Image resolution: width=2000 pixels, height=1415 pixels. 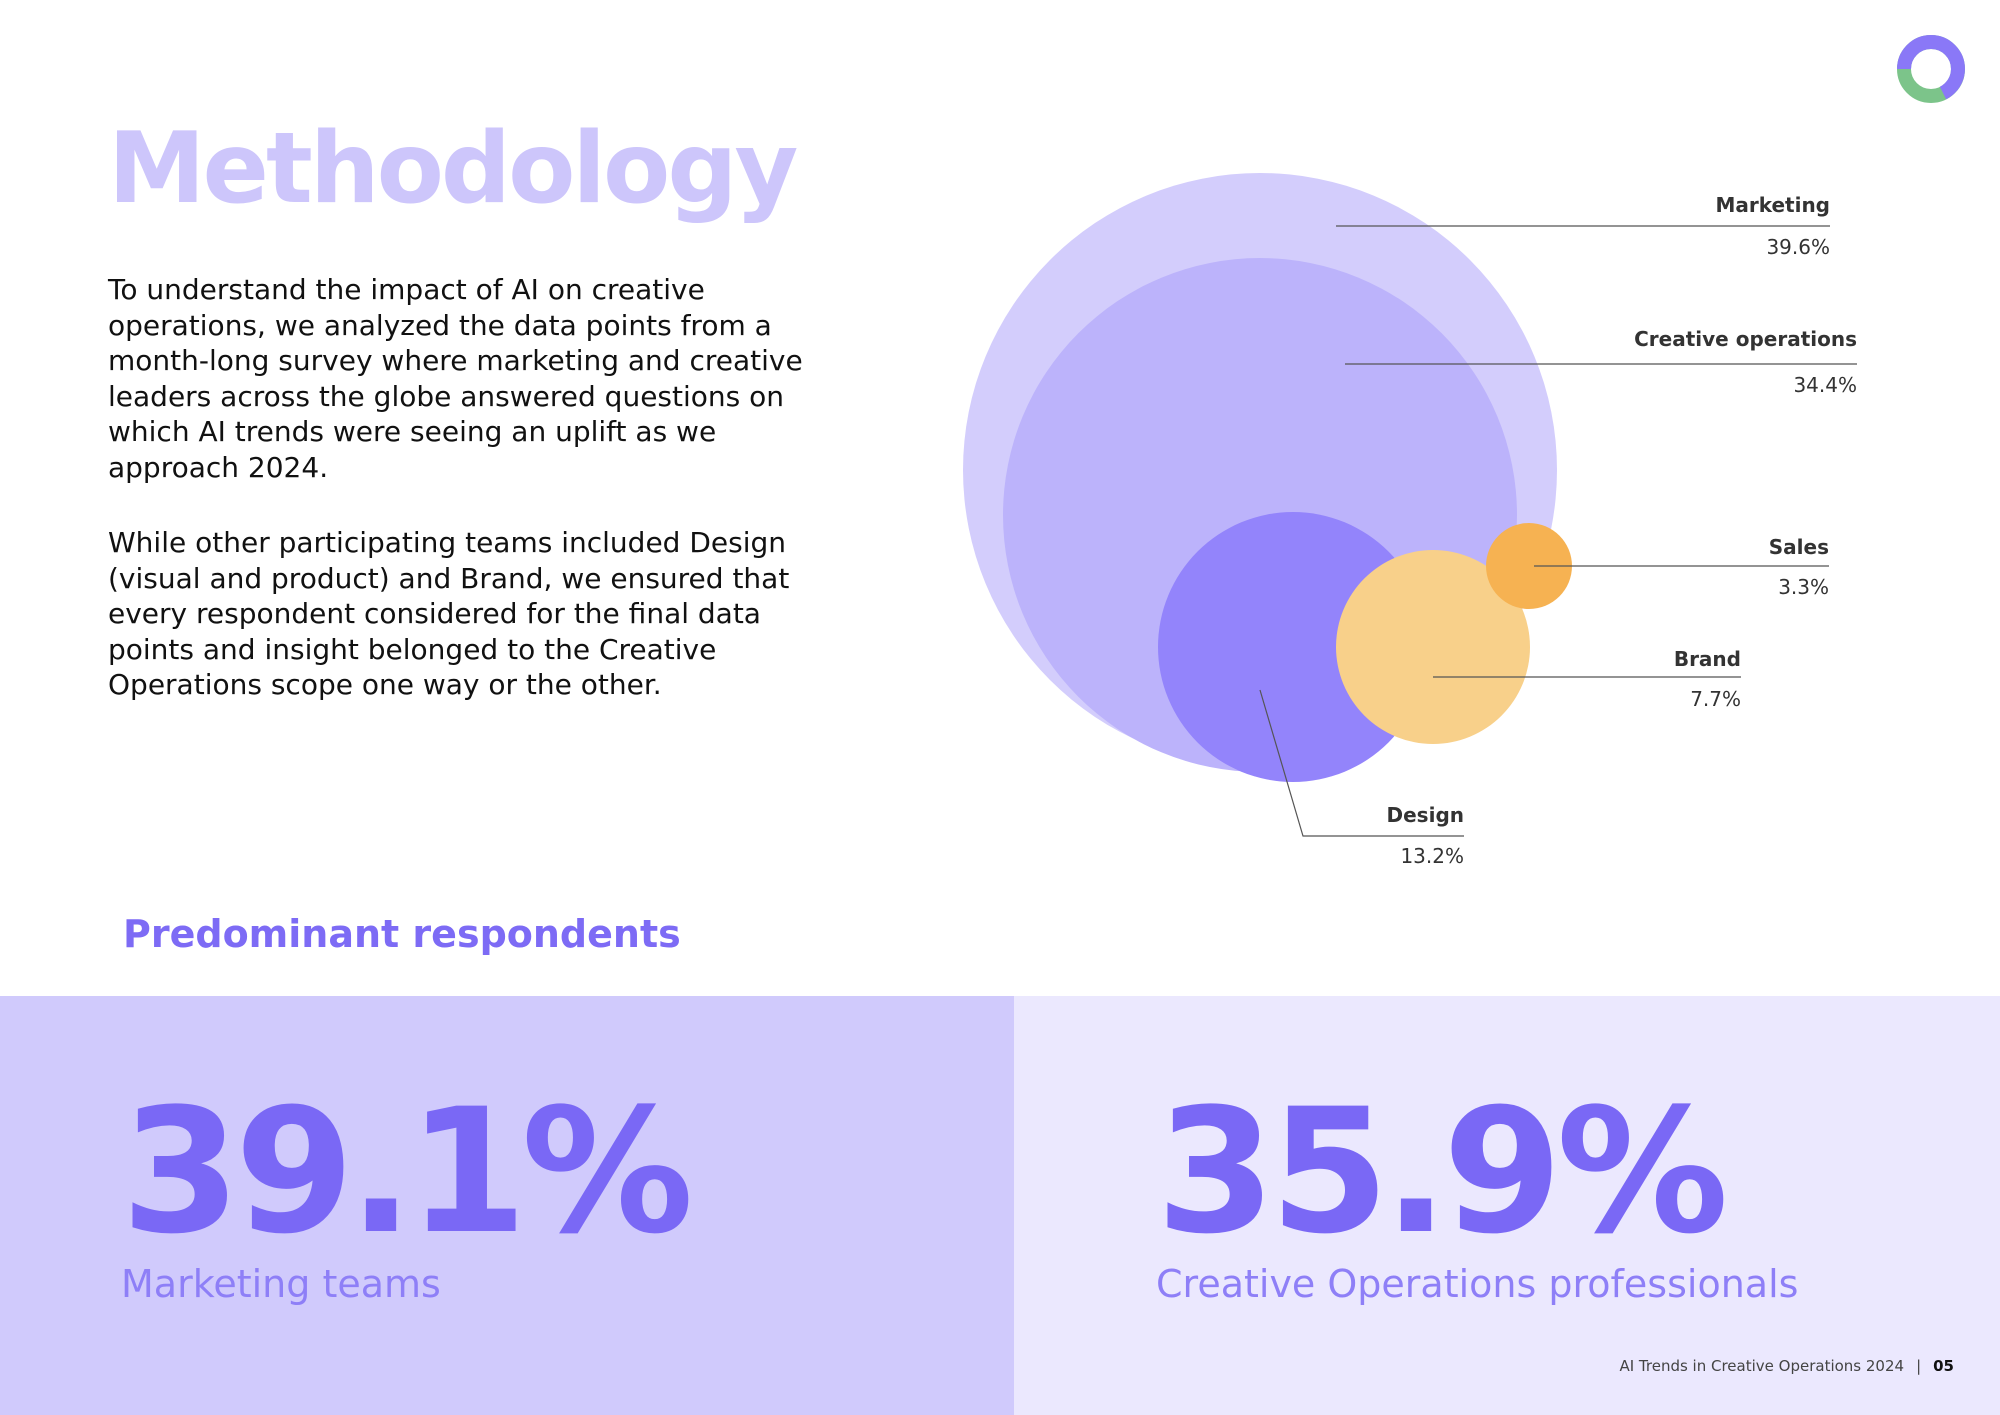 What do you see at coordinates (1477, 1284) in the screenshot?
I see `stat-label-creative-operations: Creative Operations professionals` at bounding box center [1477, 1284].